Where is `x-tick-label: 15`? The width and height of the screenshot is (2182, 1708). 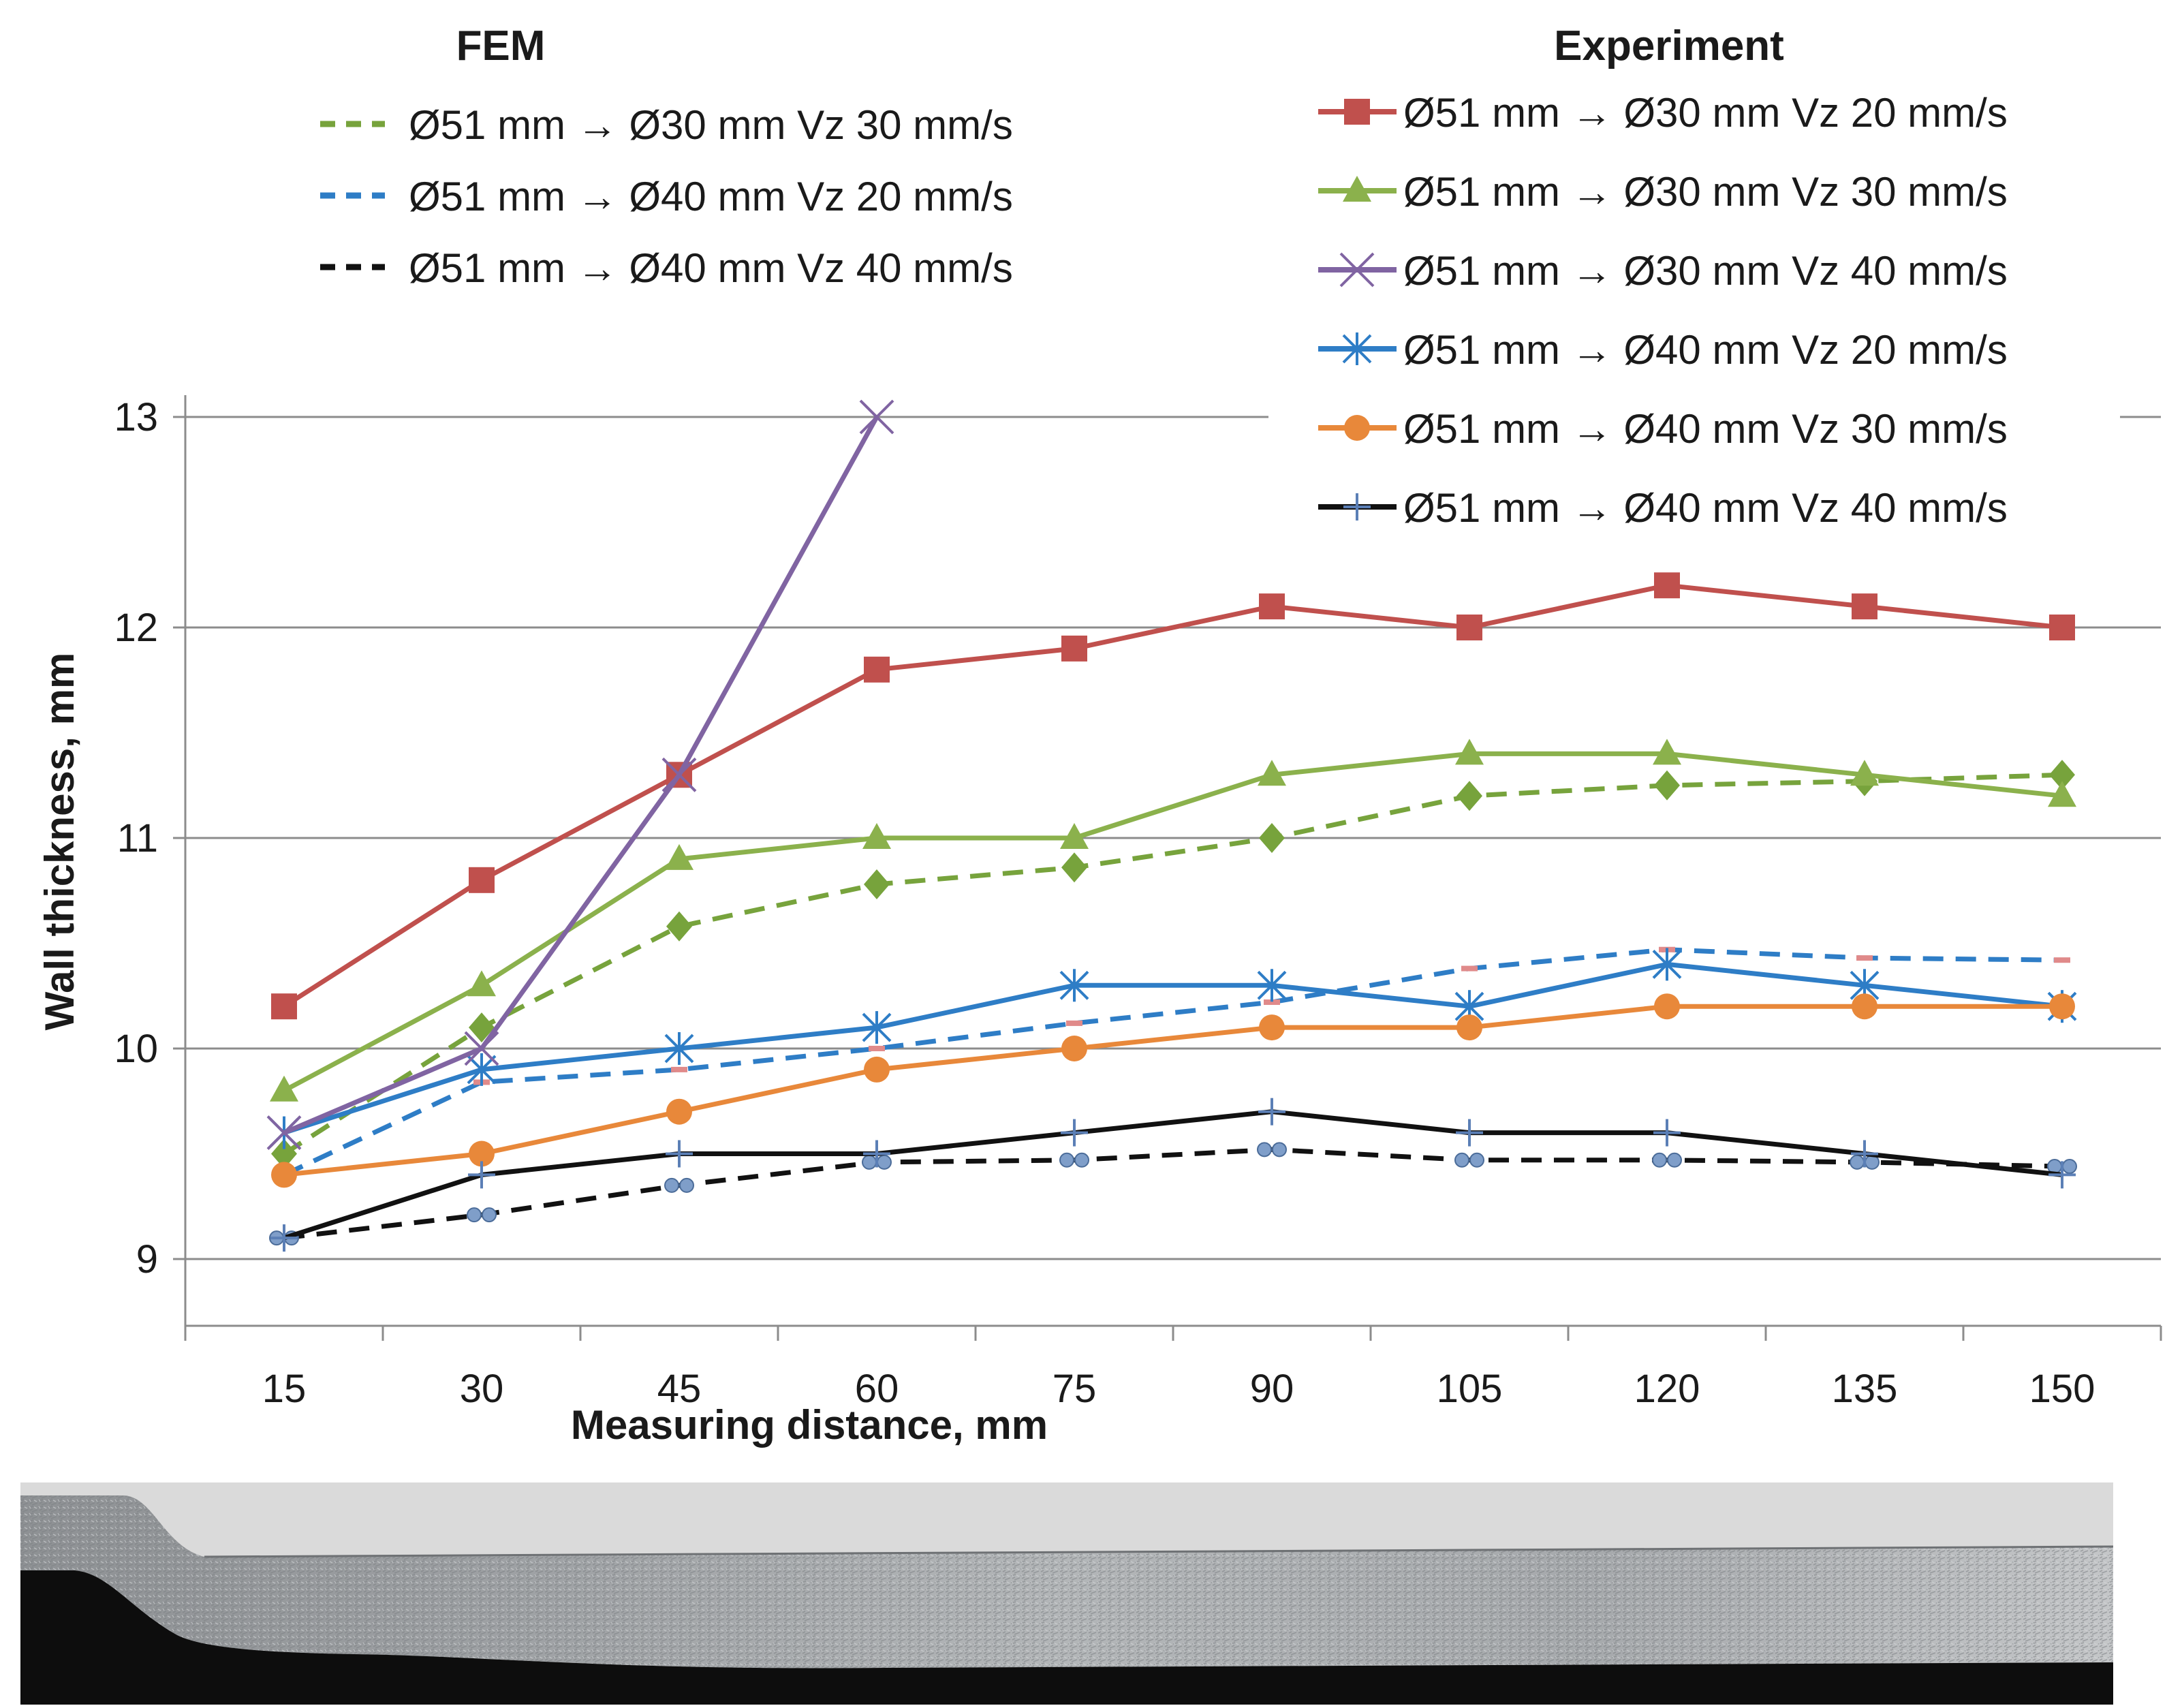 x-tick-label: 15 is located at coordinates (284, 1389).